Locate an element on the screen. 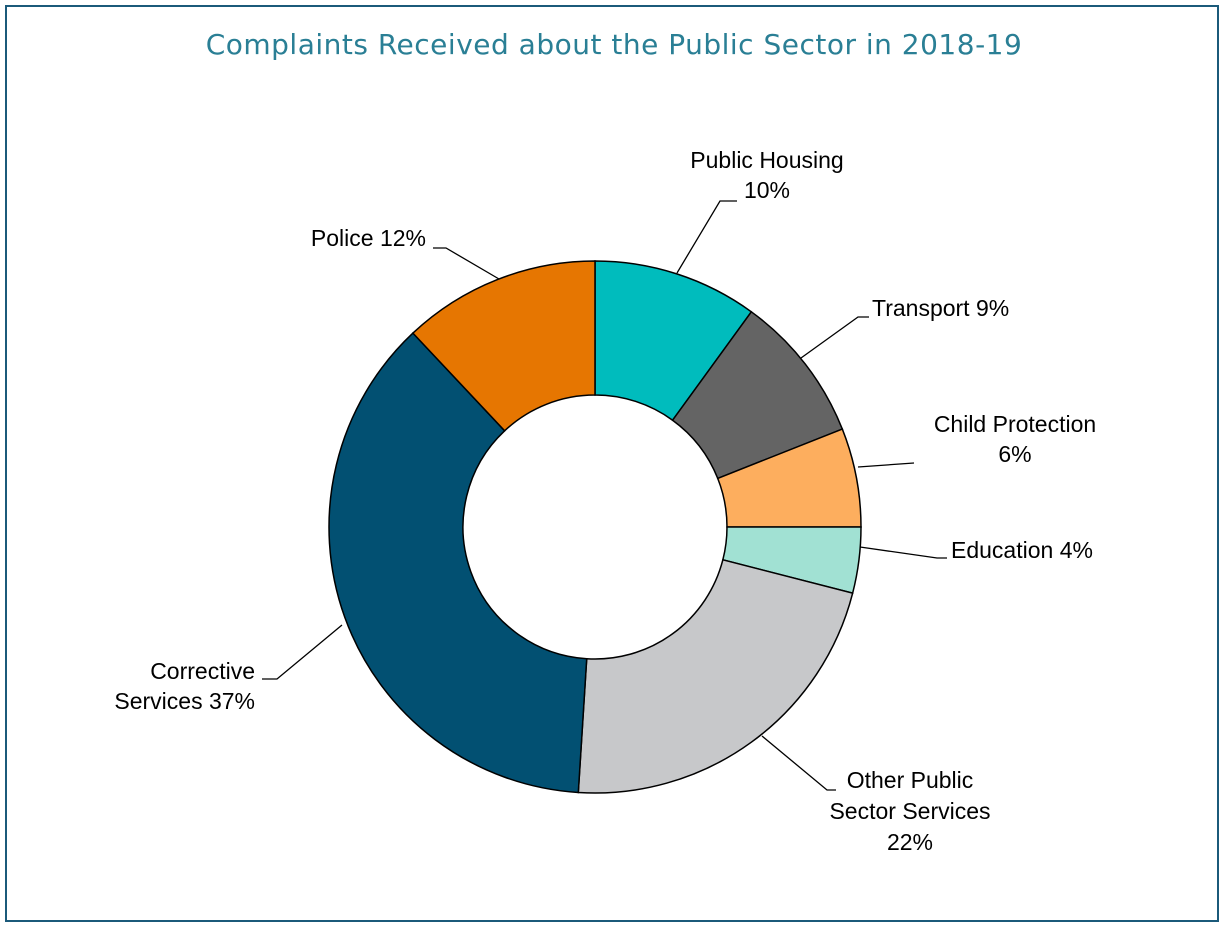 The image size is (1228, 929). slice-corrective-services is located at coordinates (458, 563).